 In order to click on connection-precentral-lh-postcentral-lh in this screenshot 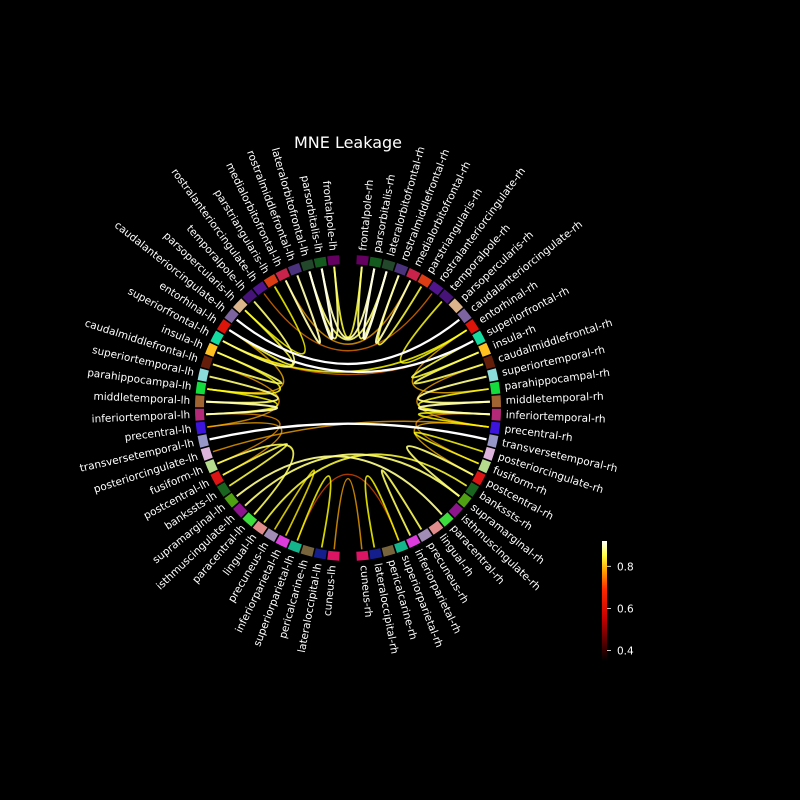, I will do `click(245, 449)`.